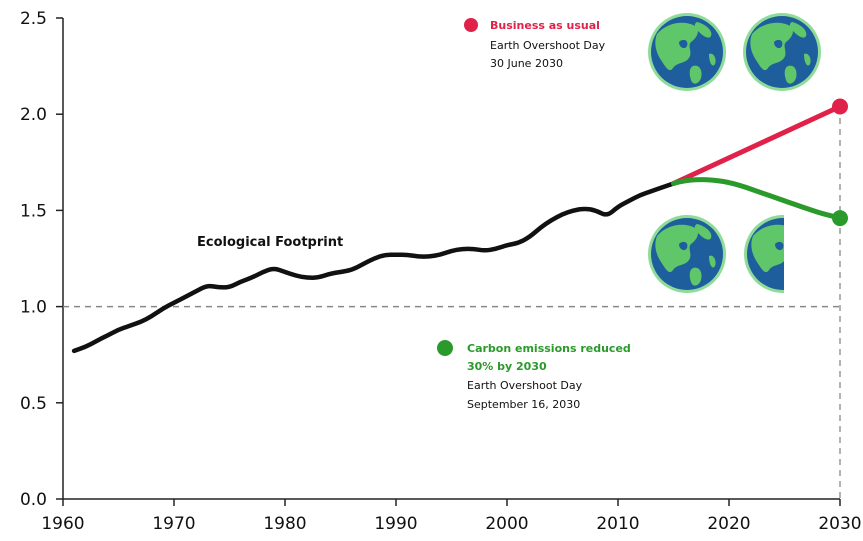 The height and width of the screenshot is (541, 863). What do you see at coordinates (839, 524) in the screenshot?
I see `x-tick-label: 2030` at bounding box center [839, 524].